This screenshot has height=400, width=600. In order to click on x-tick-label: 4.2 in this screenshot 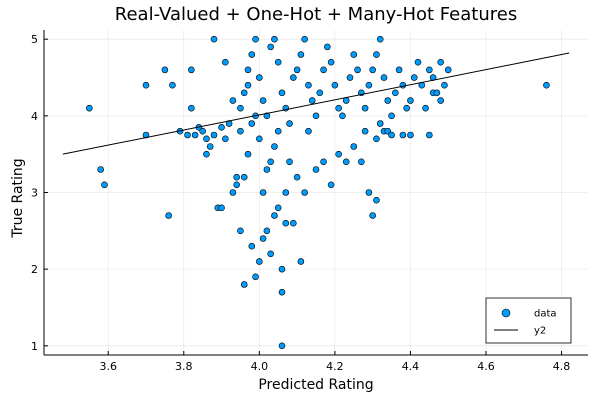, I will do `click(335, 366)`.